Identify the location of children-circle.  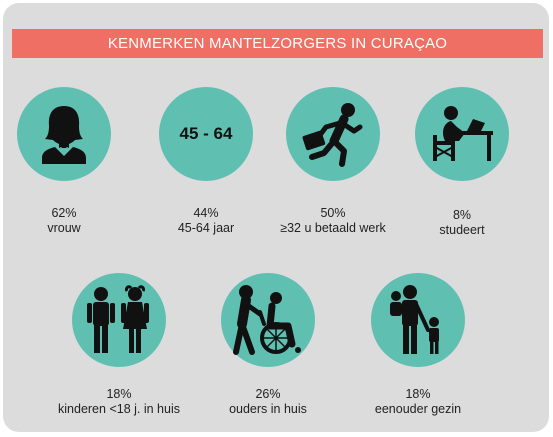
(119, 320).